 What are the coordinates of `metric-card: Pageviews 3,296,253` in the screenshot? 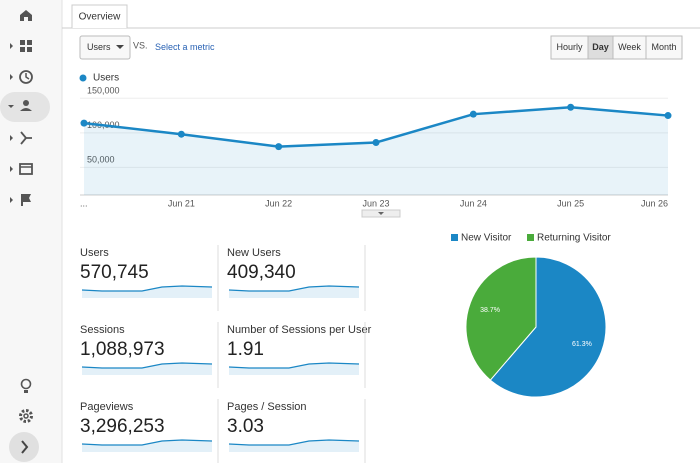 It's located at (146, 426).